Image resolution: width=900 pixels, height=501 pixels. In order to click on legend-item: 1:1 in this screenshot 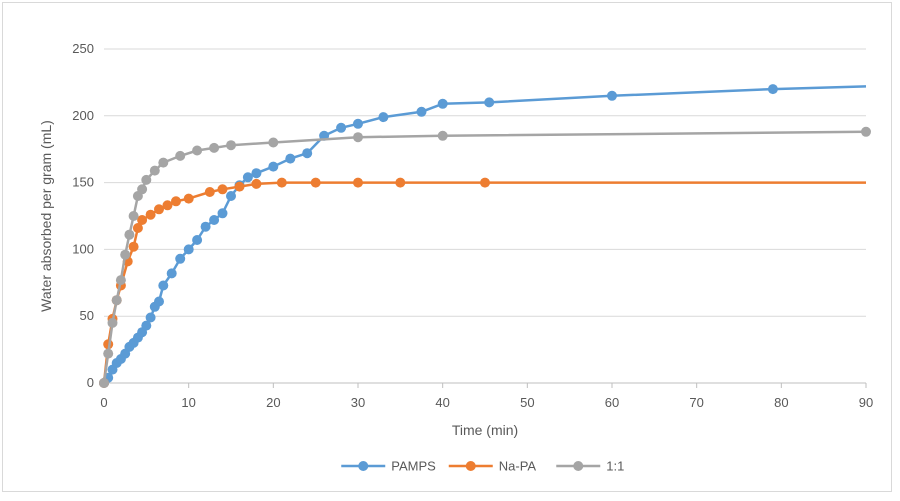, I will do `click(590, 466)`.